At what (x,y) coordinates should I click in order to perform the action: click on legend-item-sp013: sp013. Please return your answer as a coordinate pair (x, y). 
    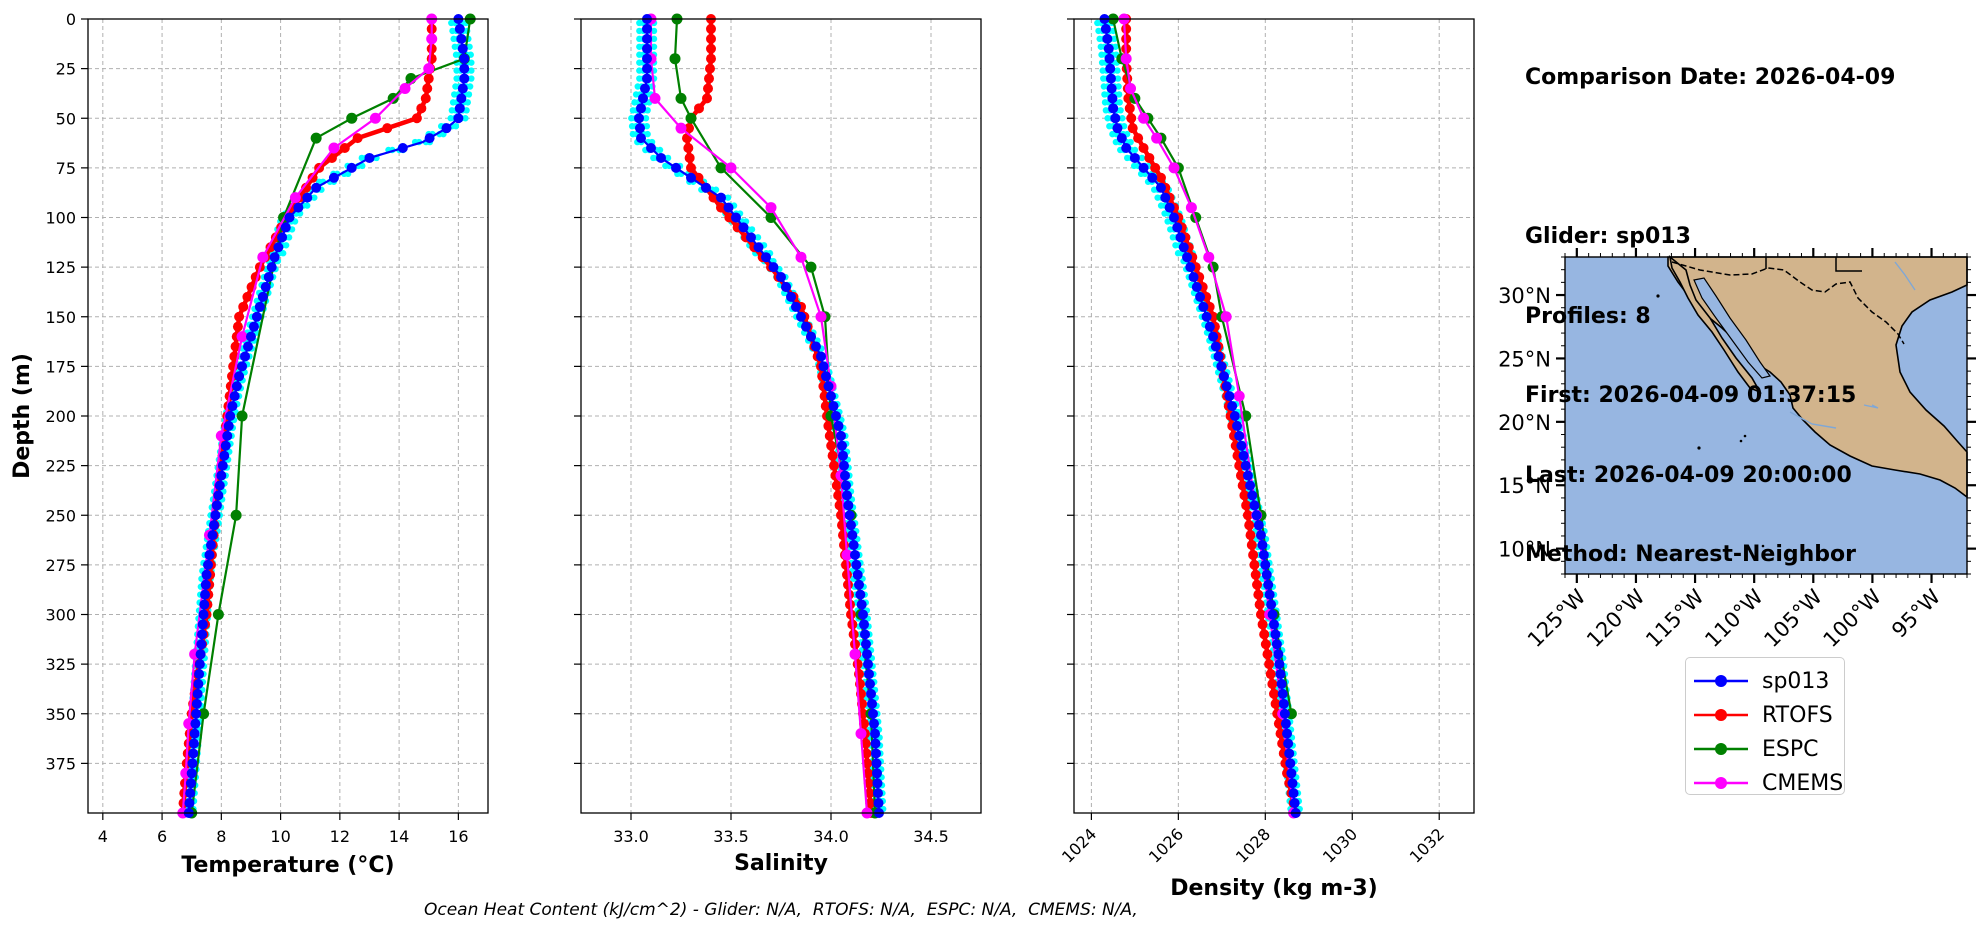
    Looking at the image, I should click on (1765, 681).